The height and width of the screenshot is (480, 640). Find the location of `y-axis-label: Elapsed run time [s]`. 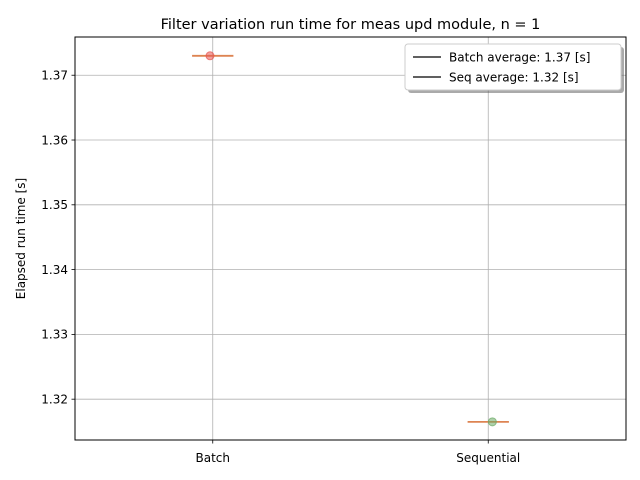

y-axis-label: Elapsed run time [s] is located at coordinates (21, 238).